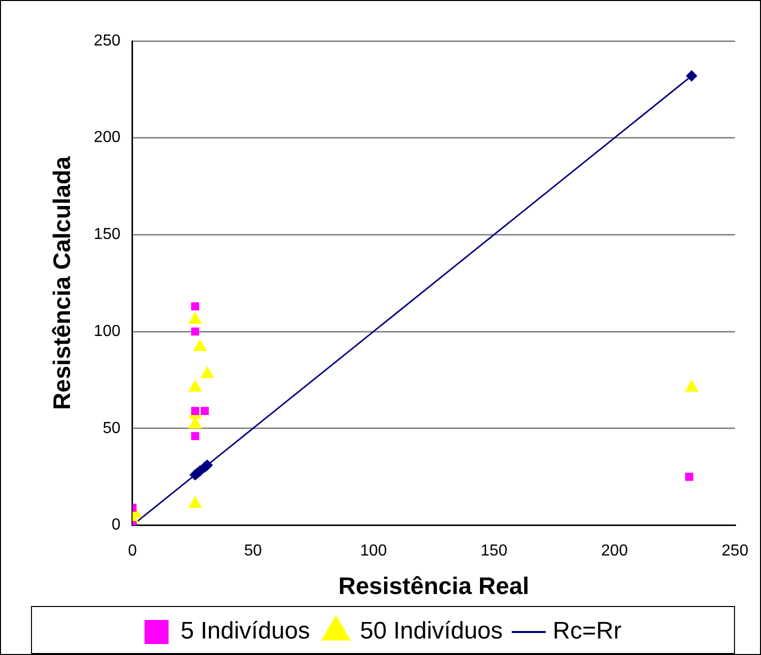 This screenshot has height=655, width=761. I want to click on x-axis-title: Resistência Real, so click(434, 586).